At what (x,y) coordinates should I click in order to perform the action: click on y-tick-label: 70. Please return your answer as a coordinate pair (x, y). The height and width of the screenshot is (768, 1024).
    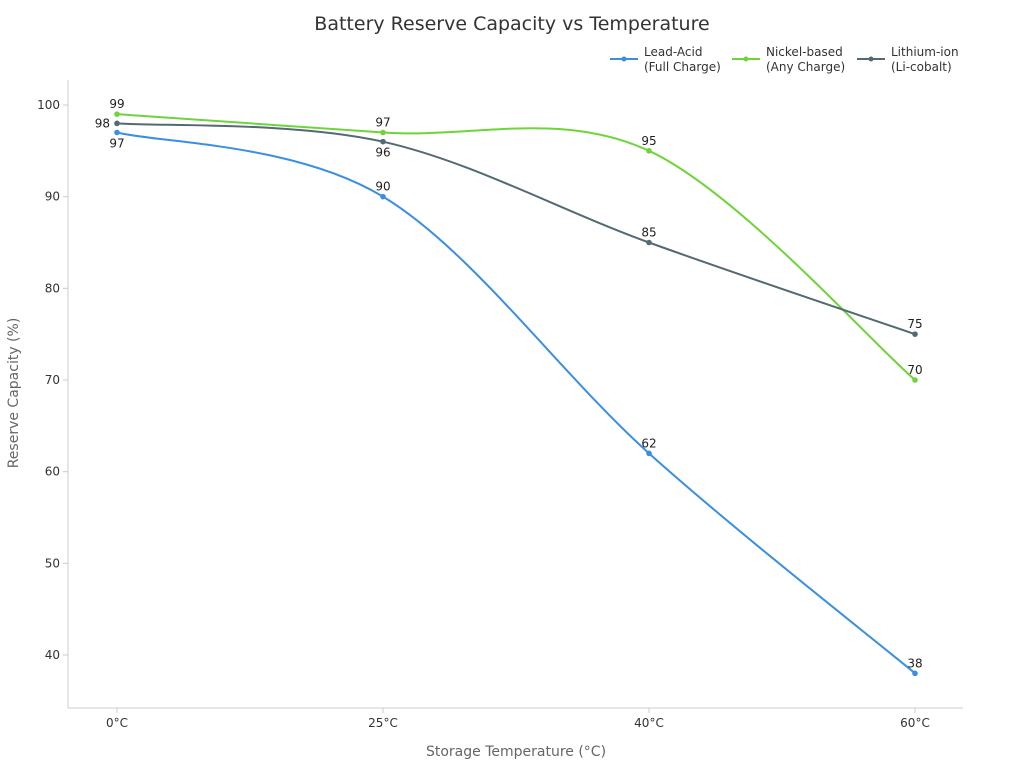
    Looking at the image, I should click on (52, 380).